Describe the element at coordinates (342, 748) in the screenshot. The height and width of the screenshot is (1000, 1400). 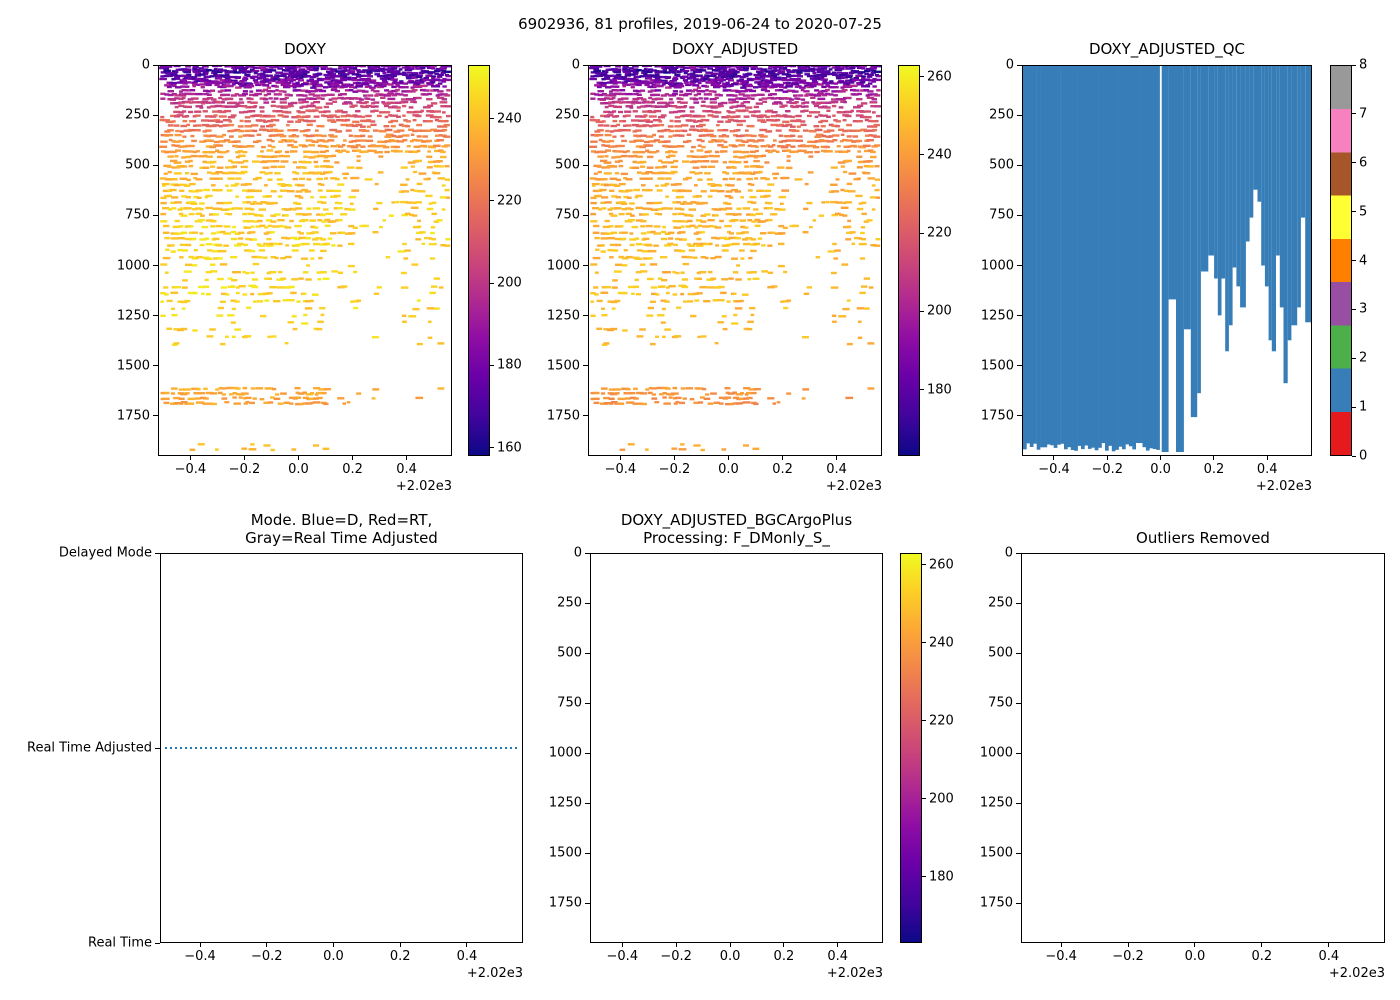
I see `mode-dotted-line` at that location.